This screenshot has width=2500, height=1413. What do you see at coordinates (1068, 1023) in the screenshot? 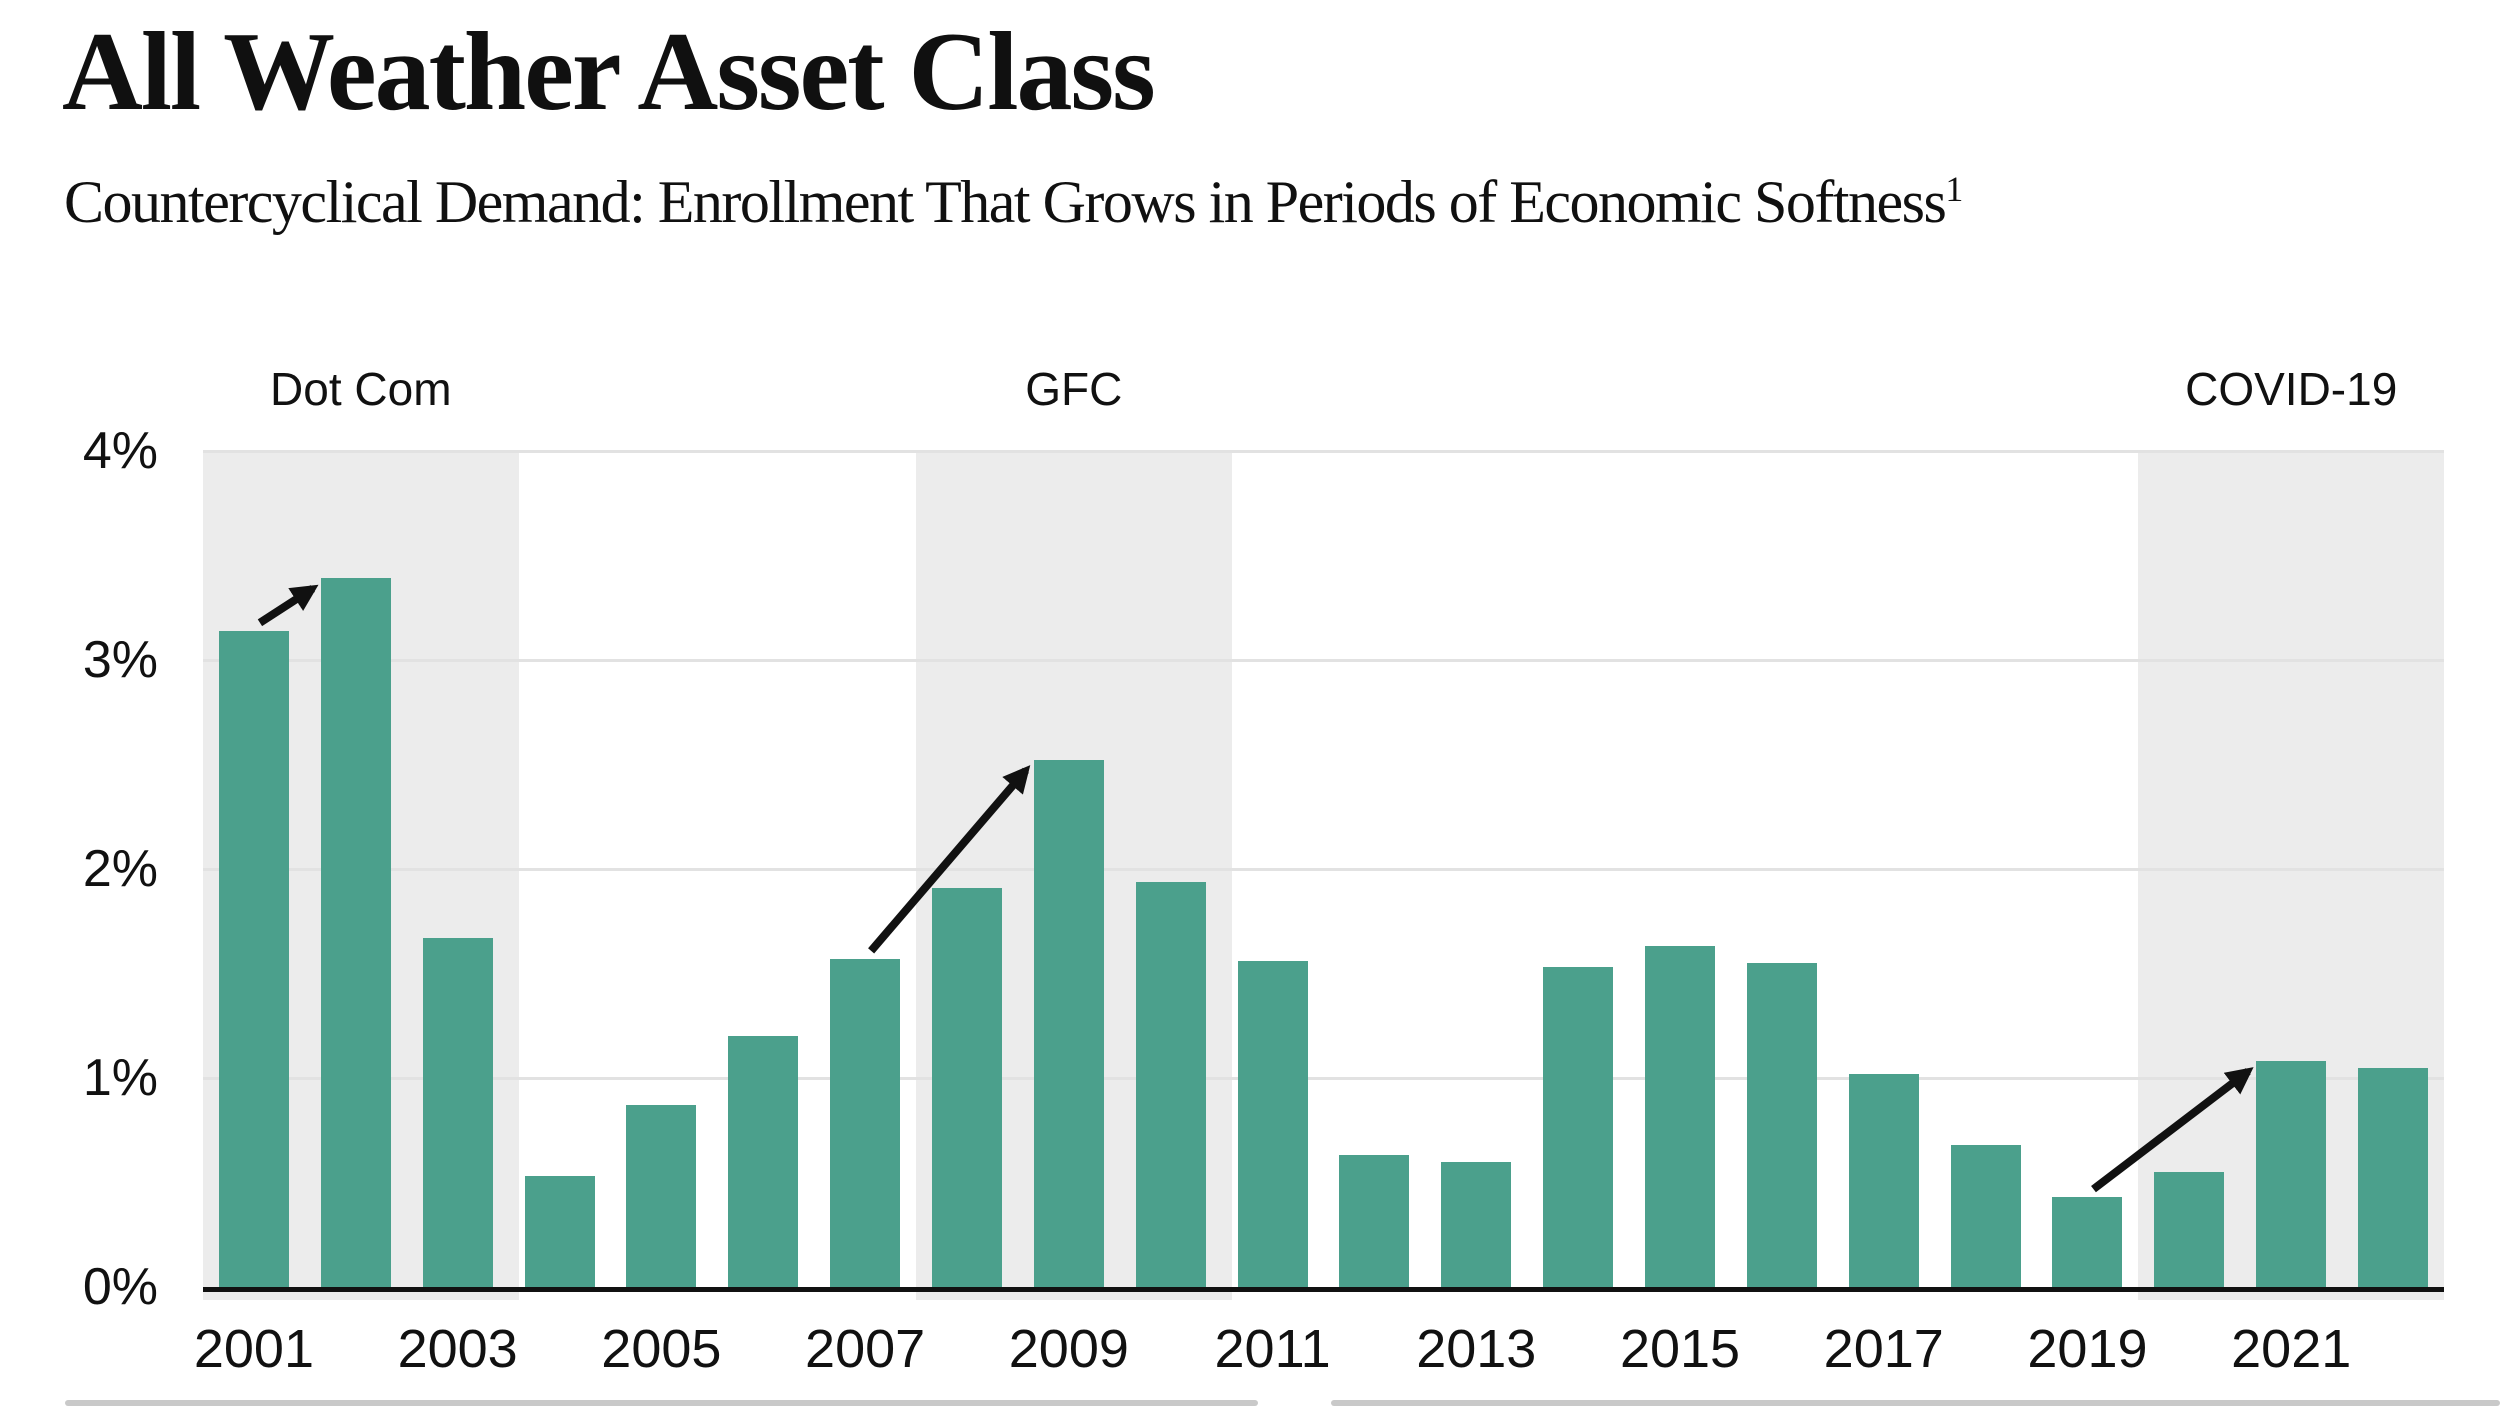
I see `bar-2009` at bounding box center [1068, 1023].